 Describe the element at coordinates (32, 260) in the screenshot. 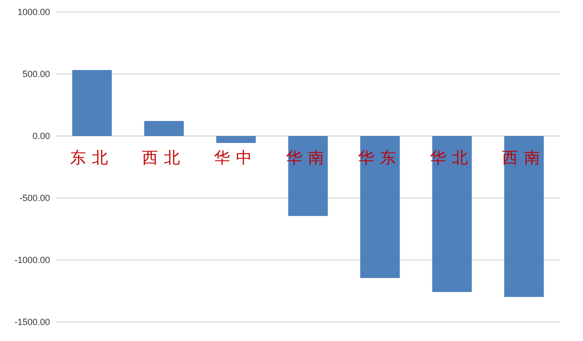

I see `y-tick-label: -1000.00` at that location.